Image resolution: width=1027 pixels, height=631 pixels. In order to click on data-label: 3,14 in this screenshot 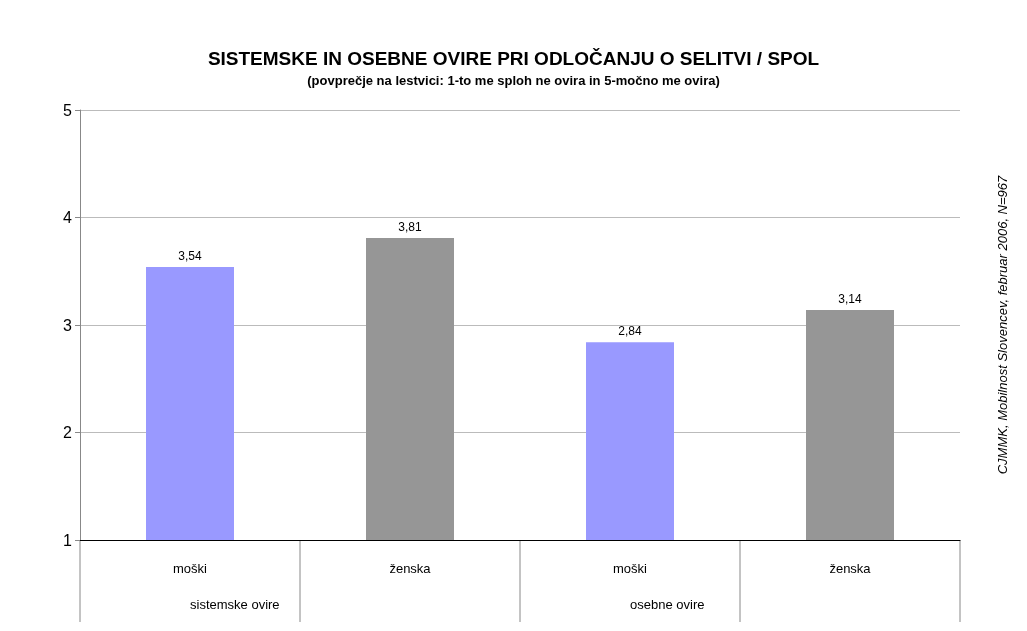, I will do `click(850, 298)`.